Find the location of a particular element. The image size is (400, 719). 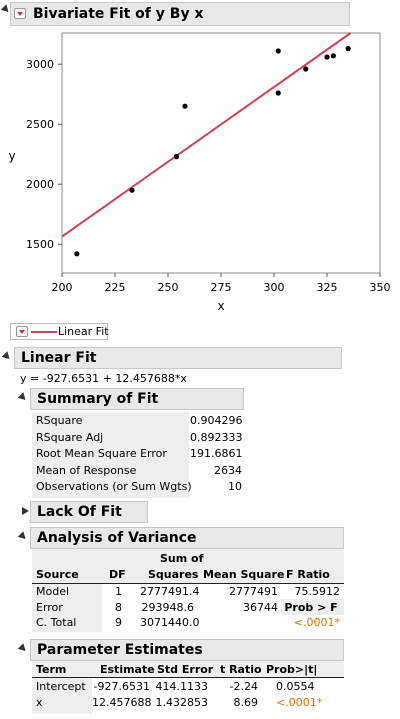

anova-cell-f: Prob > F is located at coordinates (311, 607).